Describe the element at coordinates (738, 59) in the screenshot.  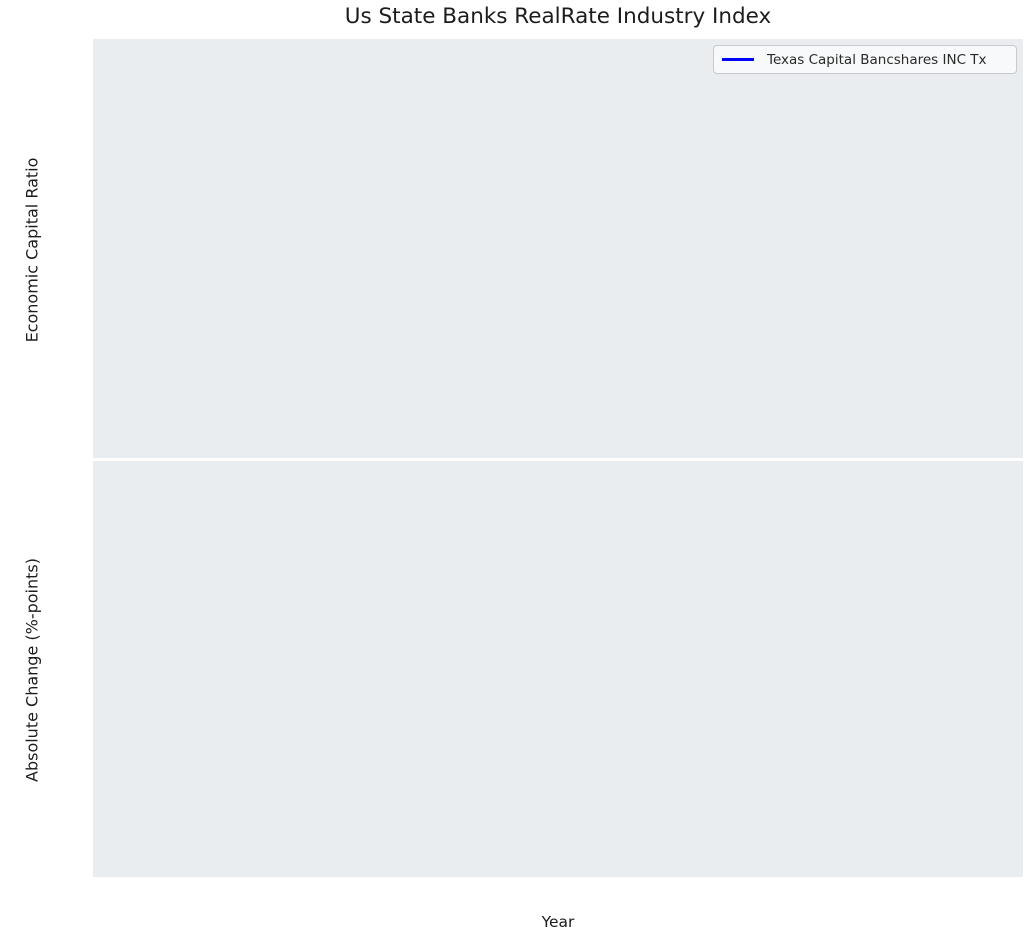
I see `legend-line-swatch` at that location.